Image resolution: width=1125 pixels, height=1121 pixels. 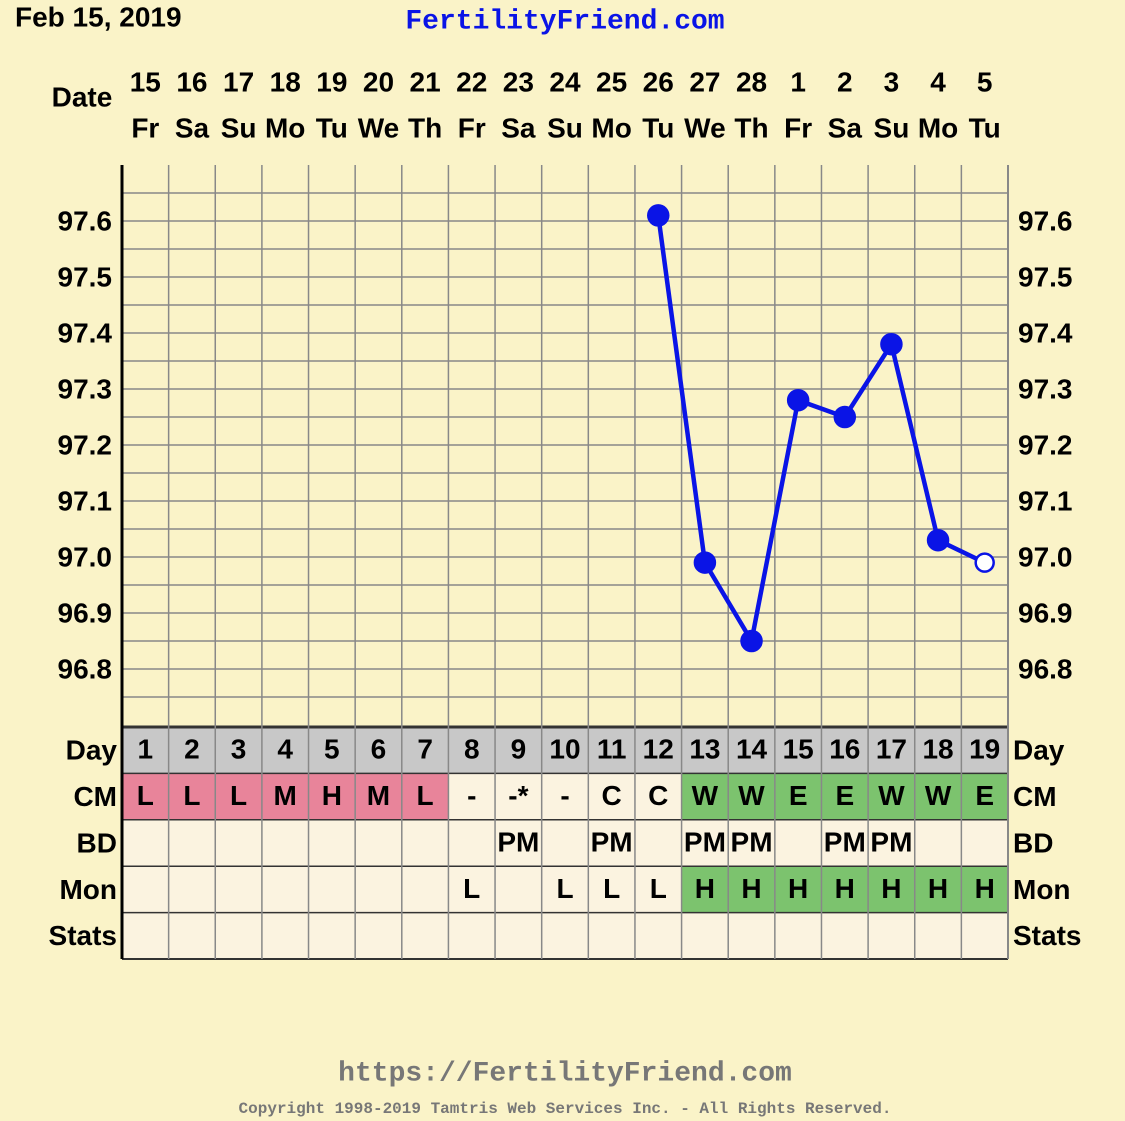 I want to click on y-tick-label: 97.2, so click(x=85, y=444).